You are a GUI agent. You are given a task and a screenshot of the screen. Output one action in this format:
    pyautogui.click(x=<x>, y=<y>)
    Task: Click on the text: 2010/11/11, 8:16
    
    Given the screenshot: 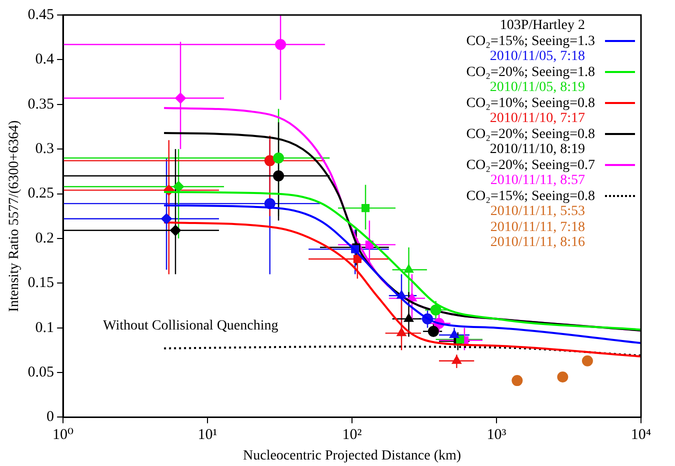 What is the action you would take?
    pyautogui.click(x=537, y=242)
    